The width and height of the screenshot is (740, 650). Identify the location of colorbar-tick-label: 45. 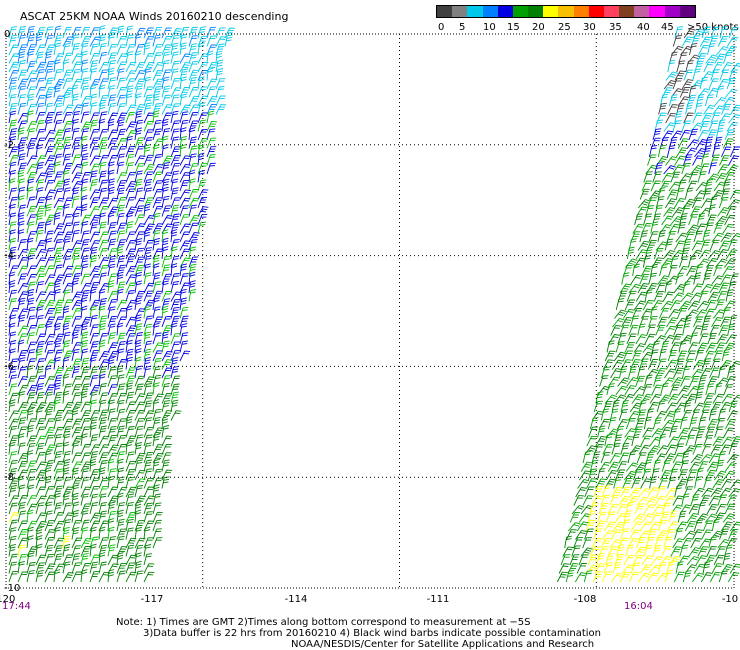
(667, 27).